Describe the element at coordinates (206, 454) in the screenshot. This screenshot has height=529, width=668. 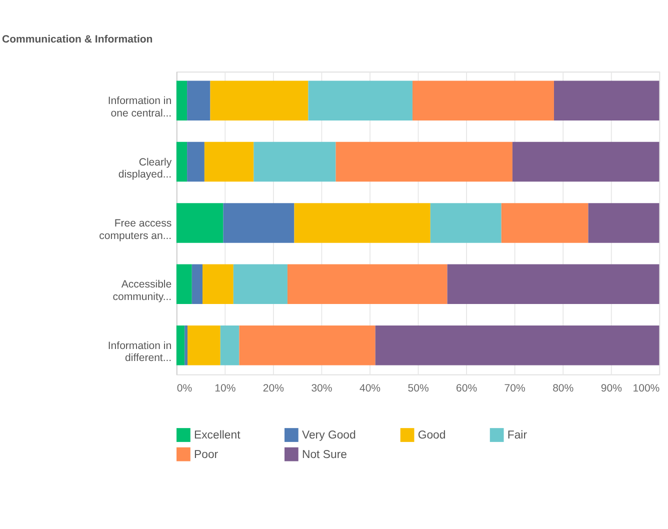
I see `legend-label: Poor` at that location.